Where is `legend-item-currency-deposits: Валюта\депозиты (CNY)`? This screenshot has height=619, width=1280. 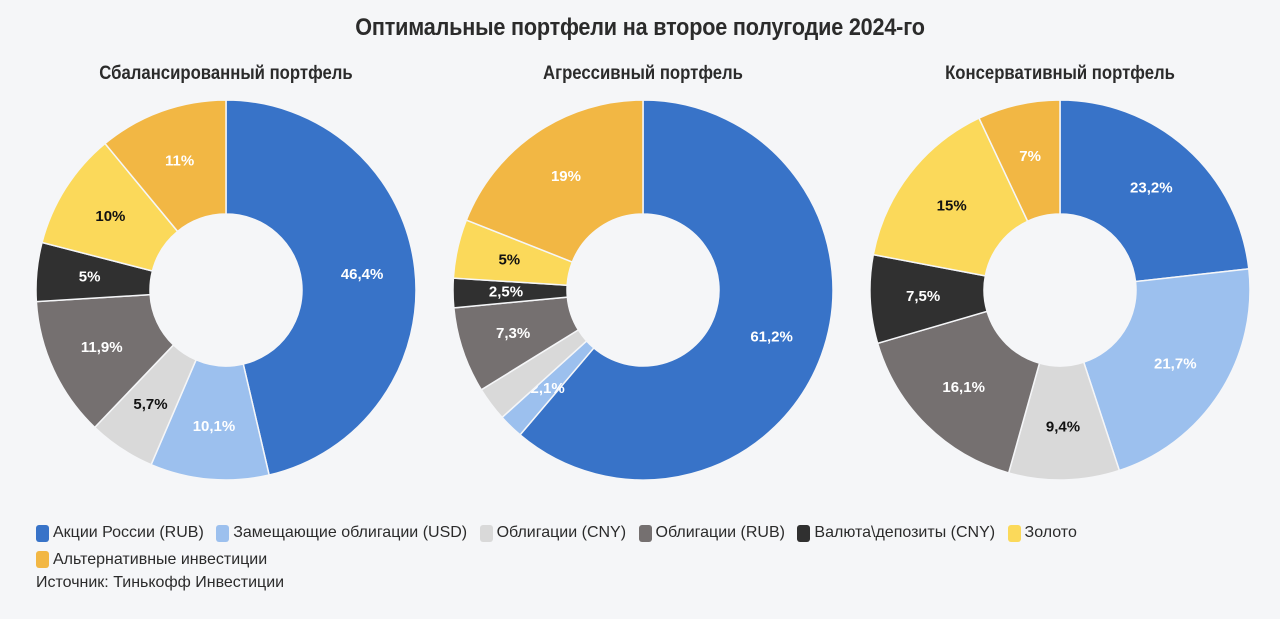
legend-item-currency-deposits: Валюта\депозиты (CNY) is located at coordinates (896, 533).